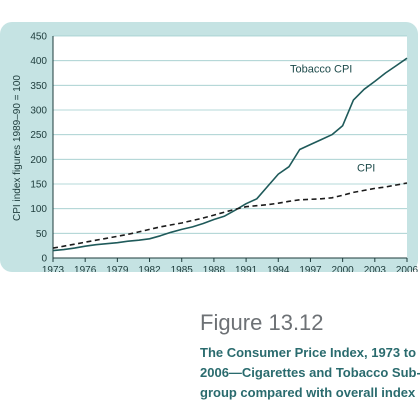 The height and width of the screenshot is (411, 420). I want to click on x-tick-label: 1988, so click(214, 268).